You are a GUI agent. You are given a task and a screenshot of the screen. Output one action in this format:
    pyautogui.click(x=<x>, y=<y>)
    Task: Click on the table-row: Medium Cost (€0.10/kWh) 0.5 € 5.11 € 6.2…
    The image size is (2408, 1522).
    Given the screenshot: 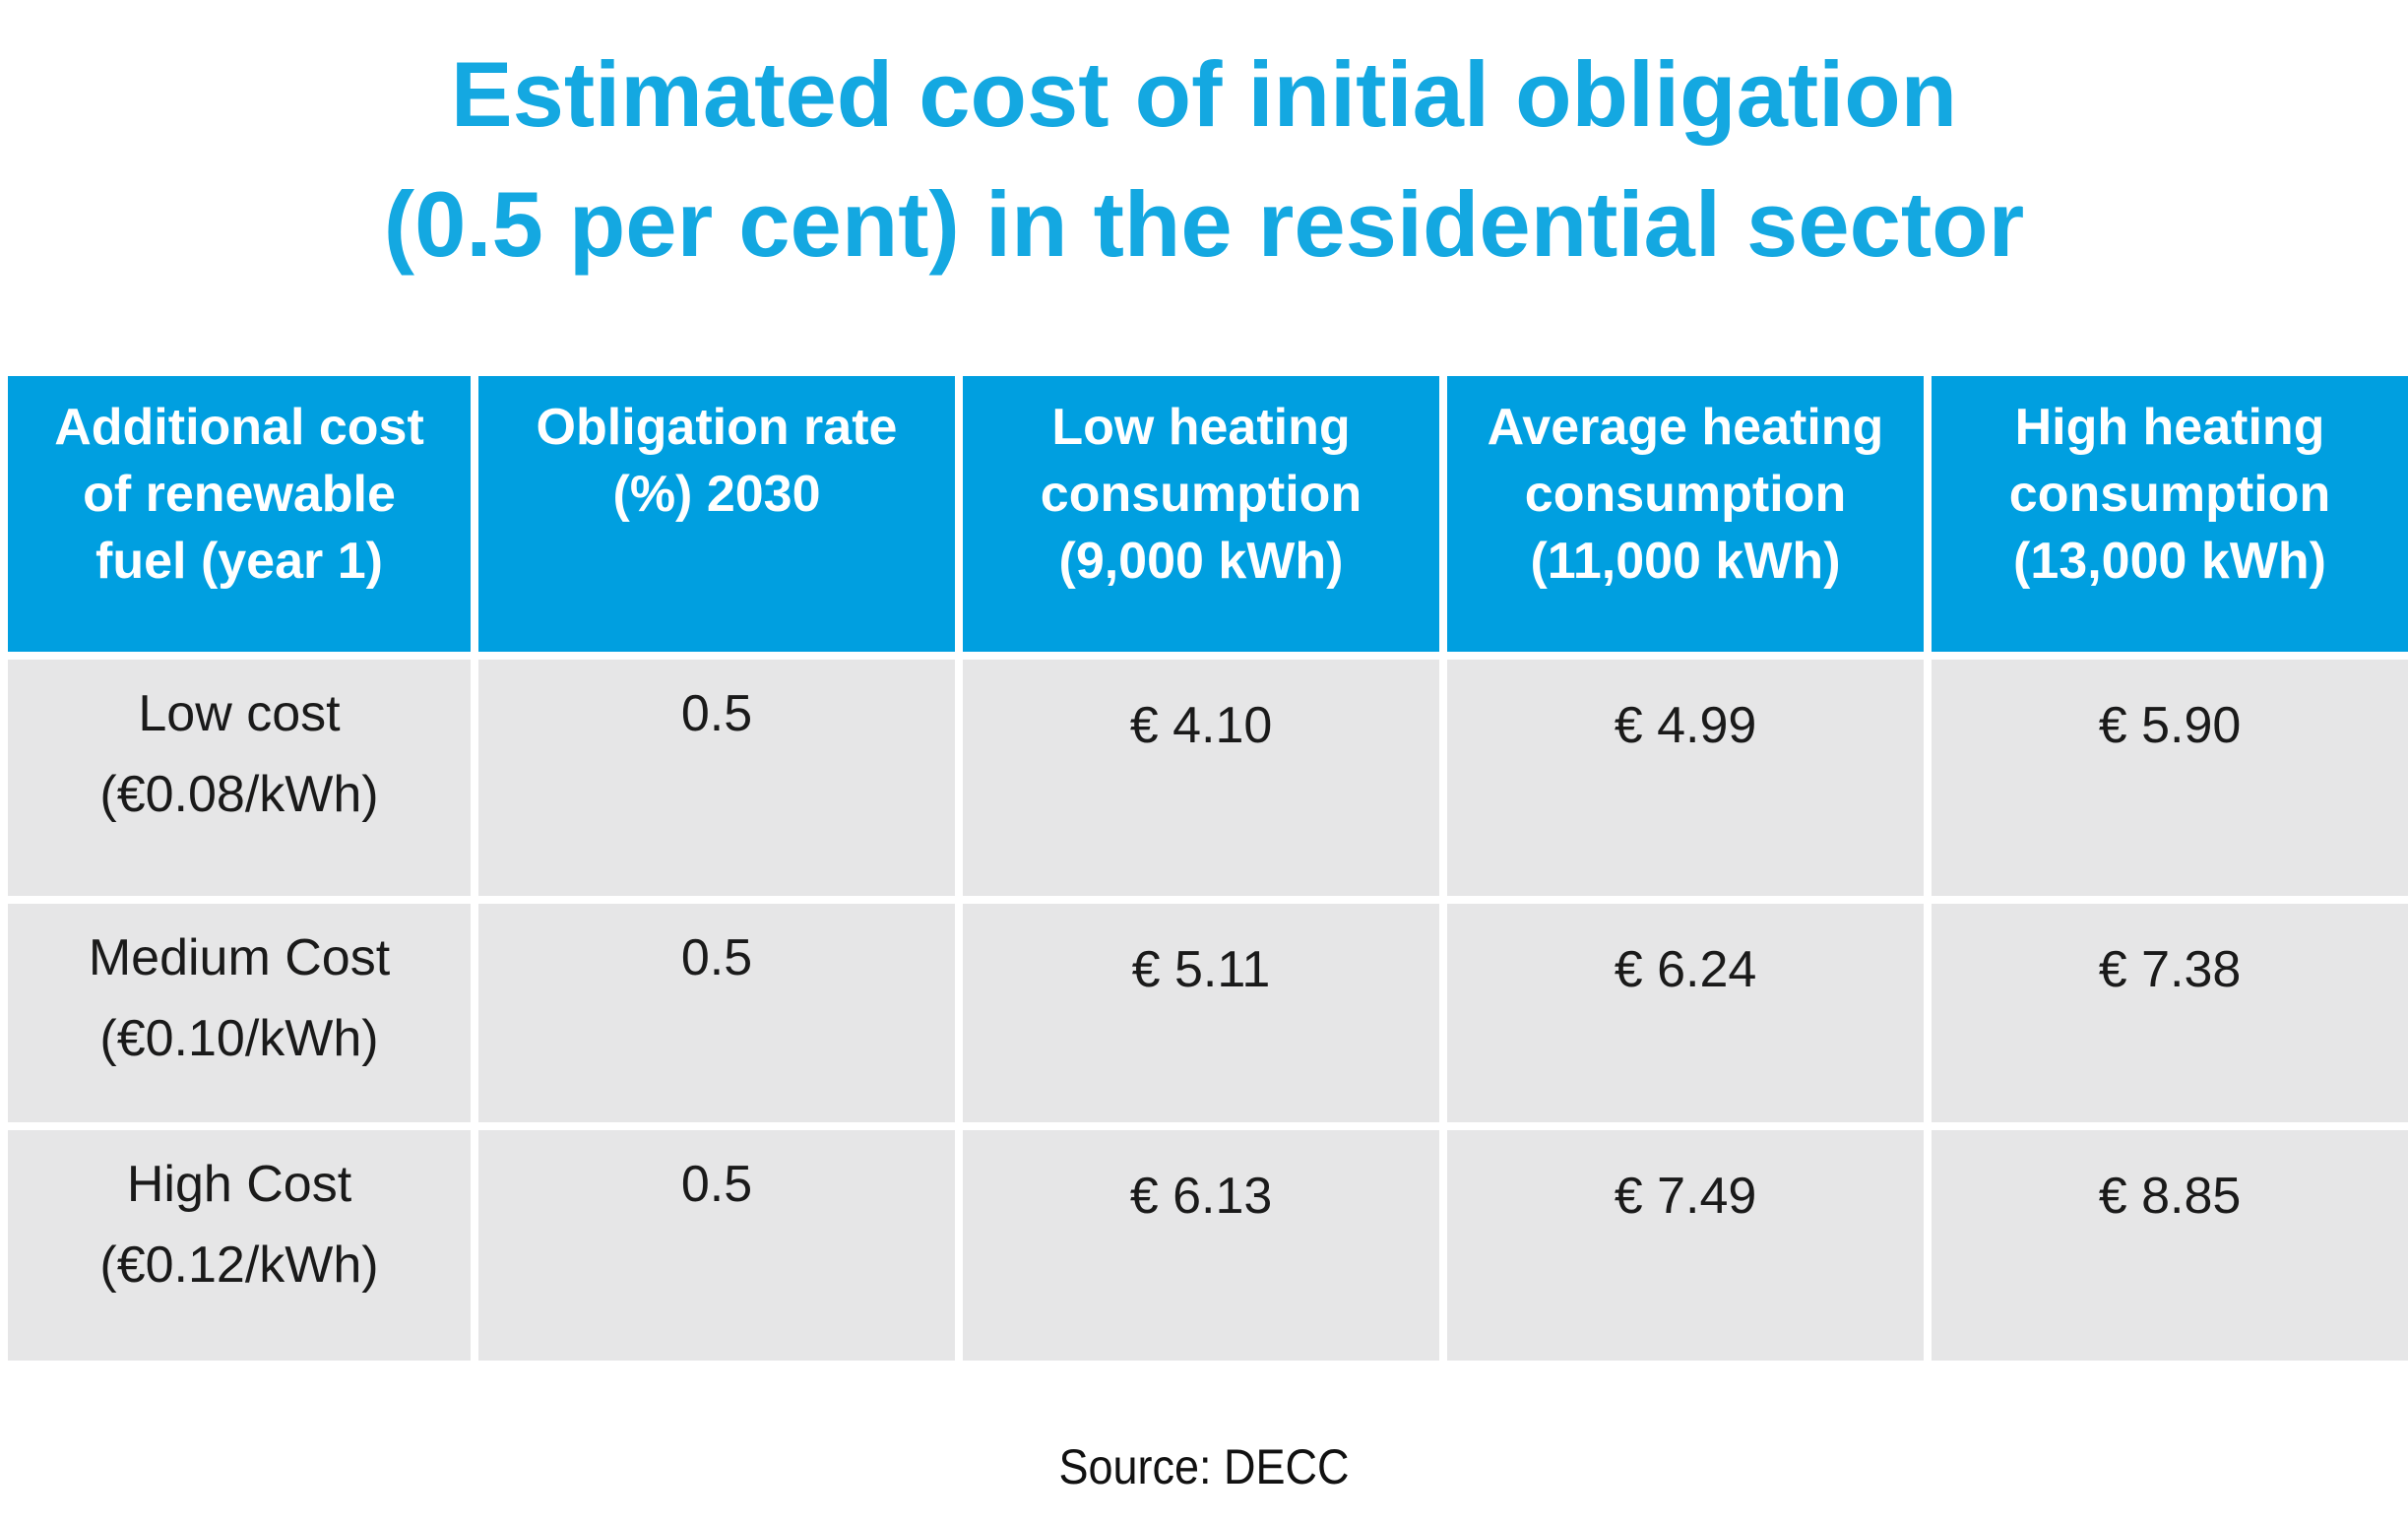 What is the action you would take?
    pyautogui.click(x=1208, y=1013)
    